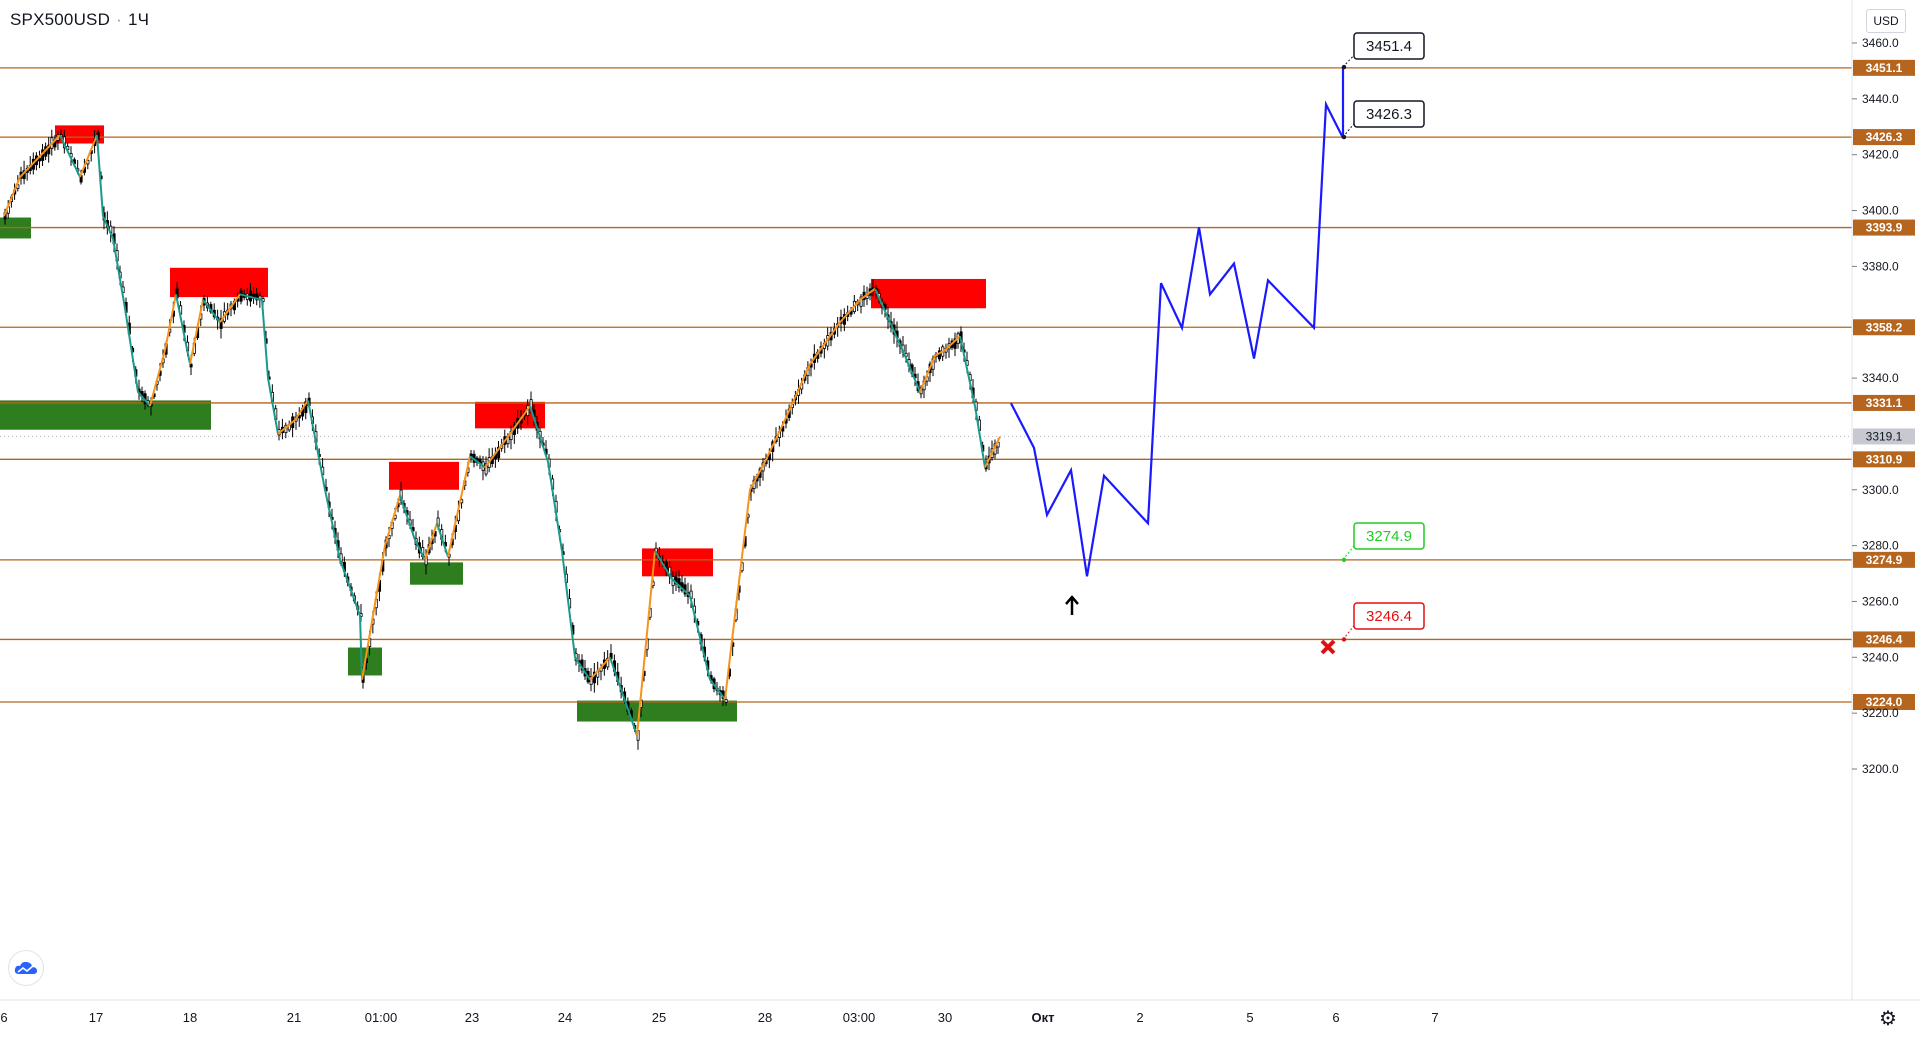 The height and width of the screenshot is (1043, 1920). What do you see at coordinates (190, 1017) in the screenshot?
I see `x-tick-label: 18` at bounding box center [190, 1017].